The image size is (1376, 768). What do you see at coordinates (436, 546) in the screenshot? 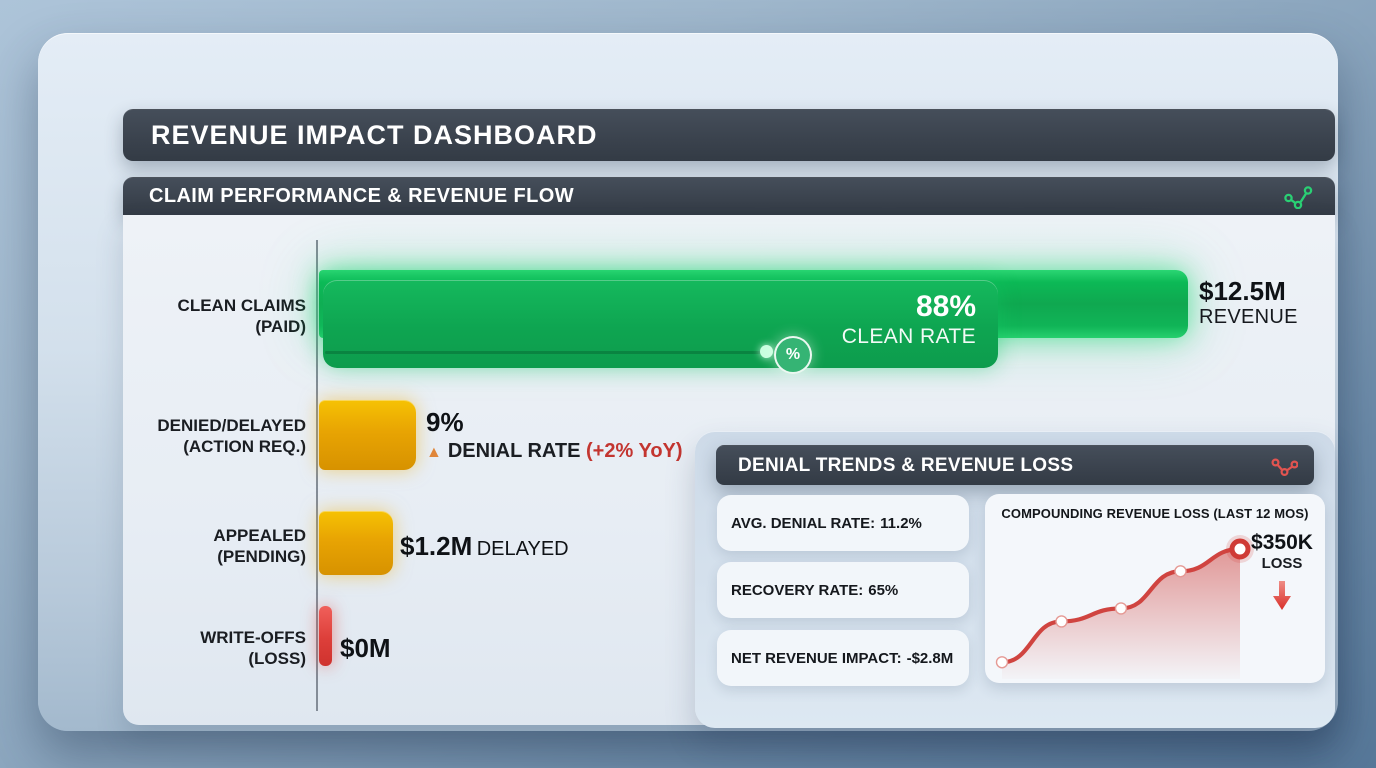
I see `delayed-value: $1.2M` at bounding box center [436, 546].